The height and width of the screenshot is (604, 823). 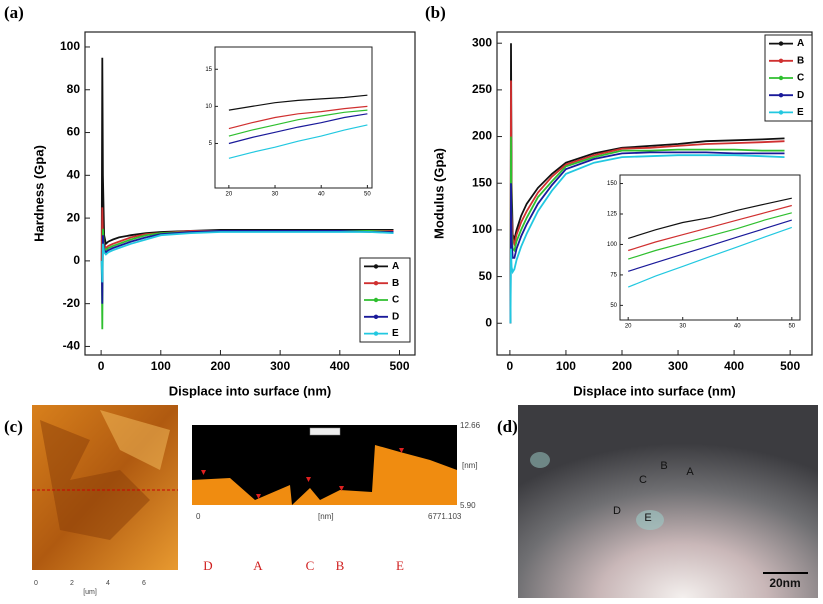 I want to click on legend-label: D, so click(x=395, y=316).